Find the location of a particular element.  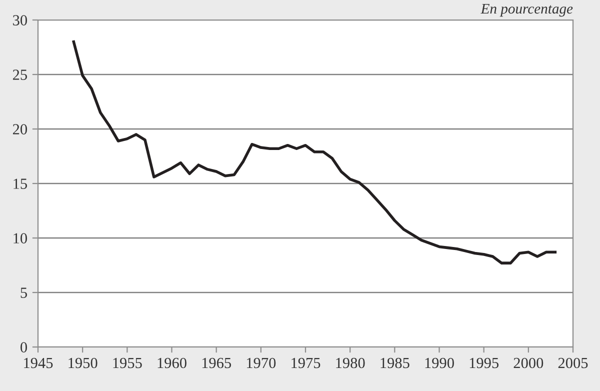

y-tick-label: 15 is located at coordinates (20, 183).